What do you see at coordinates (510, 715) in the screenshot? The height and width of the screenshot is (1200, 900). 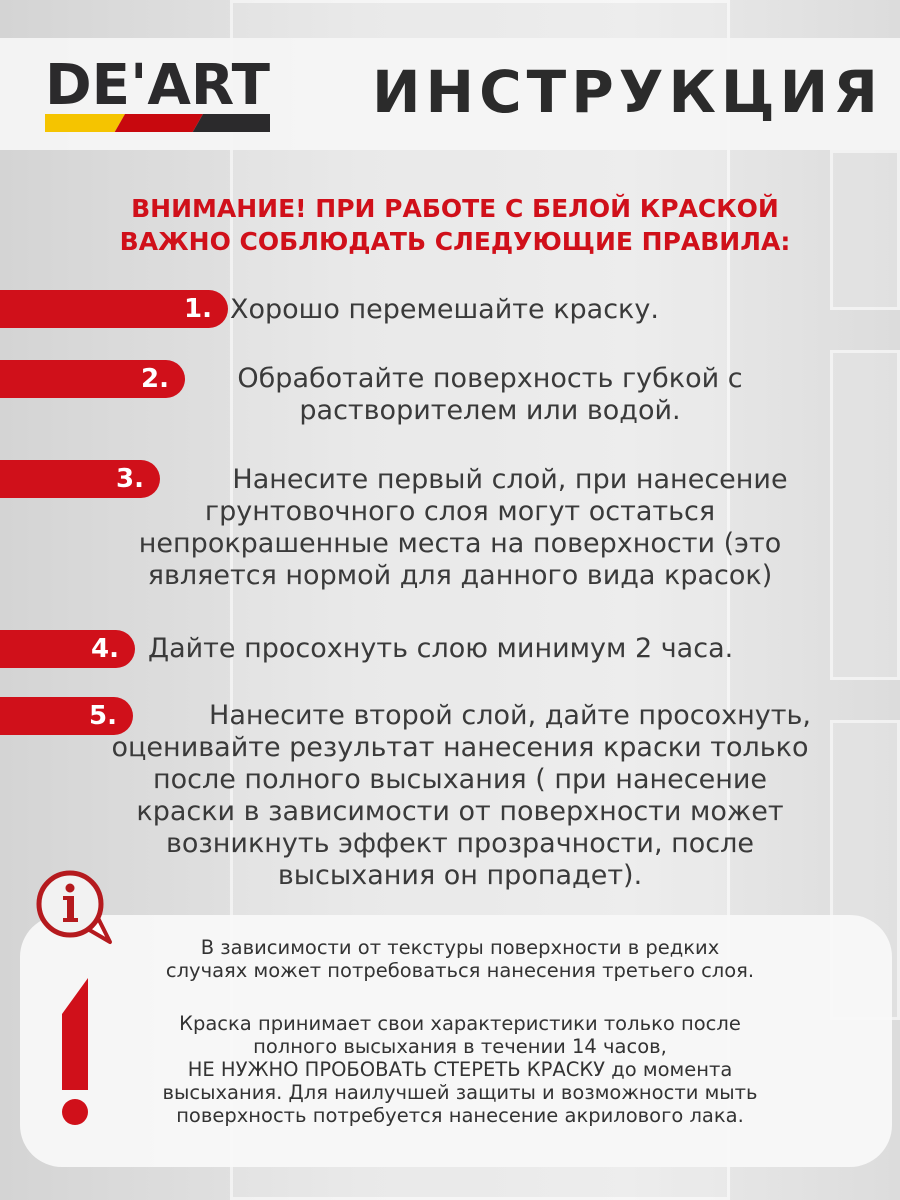 I see `step-line: Нанесите второй слой, дайте просохнуть,` at bounding box center [510, 715].